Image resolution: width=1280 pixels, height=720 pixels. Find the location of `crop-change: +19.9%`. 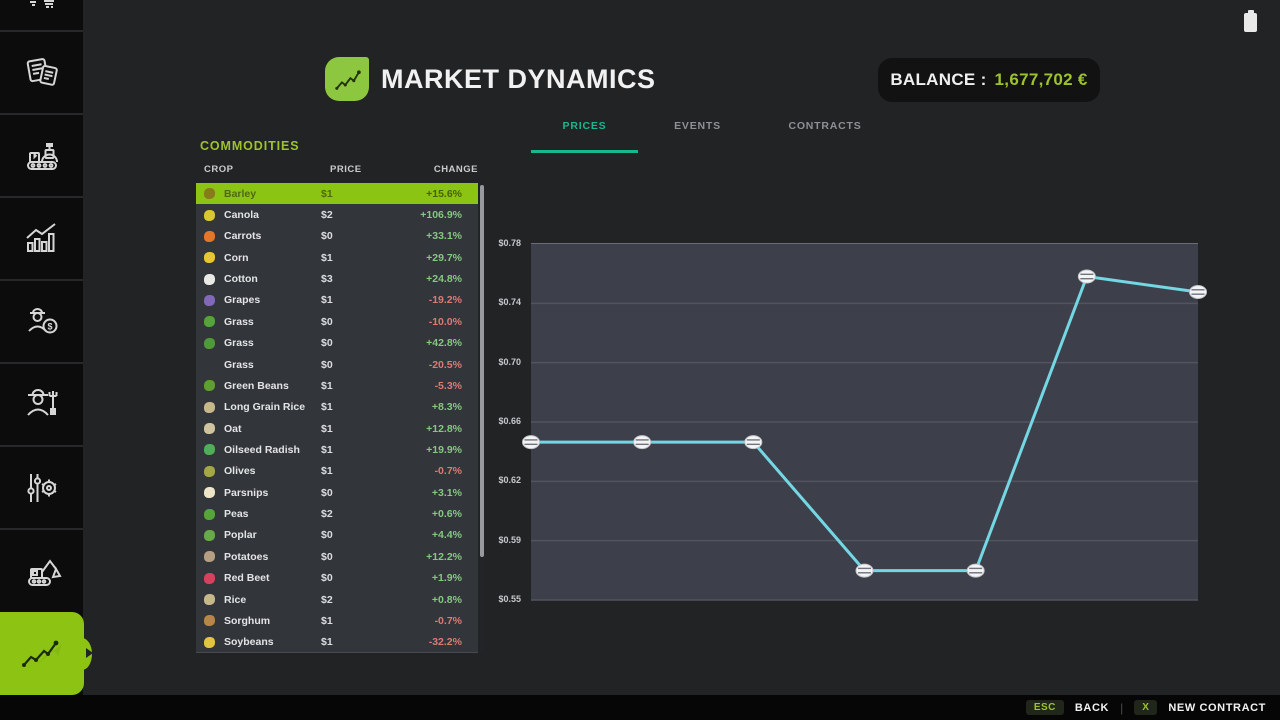

crop-change: +19.9% is located at coordinates (444, 449).